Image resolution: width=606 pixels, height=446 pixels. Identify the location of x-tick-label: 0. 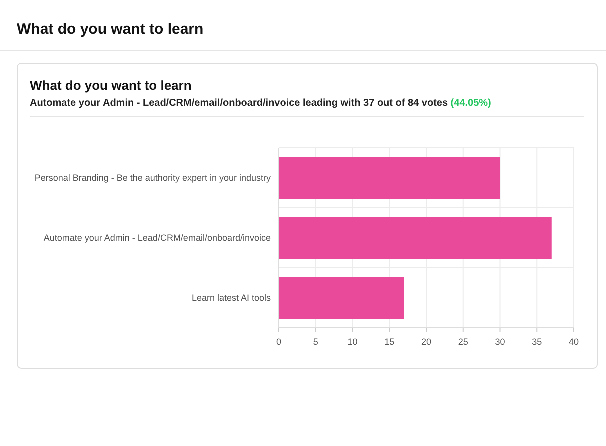
(279, 342).